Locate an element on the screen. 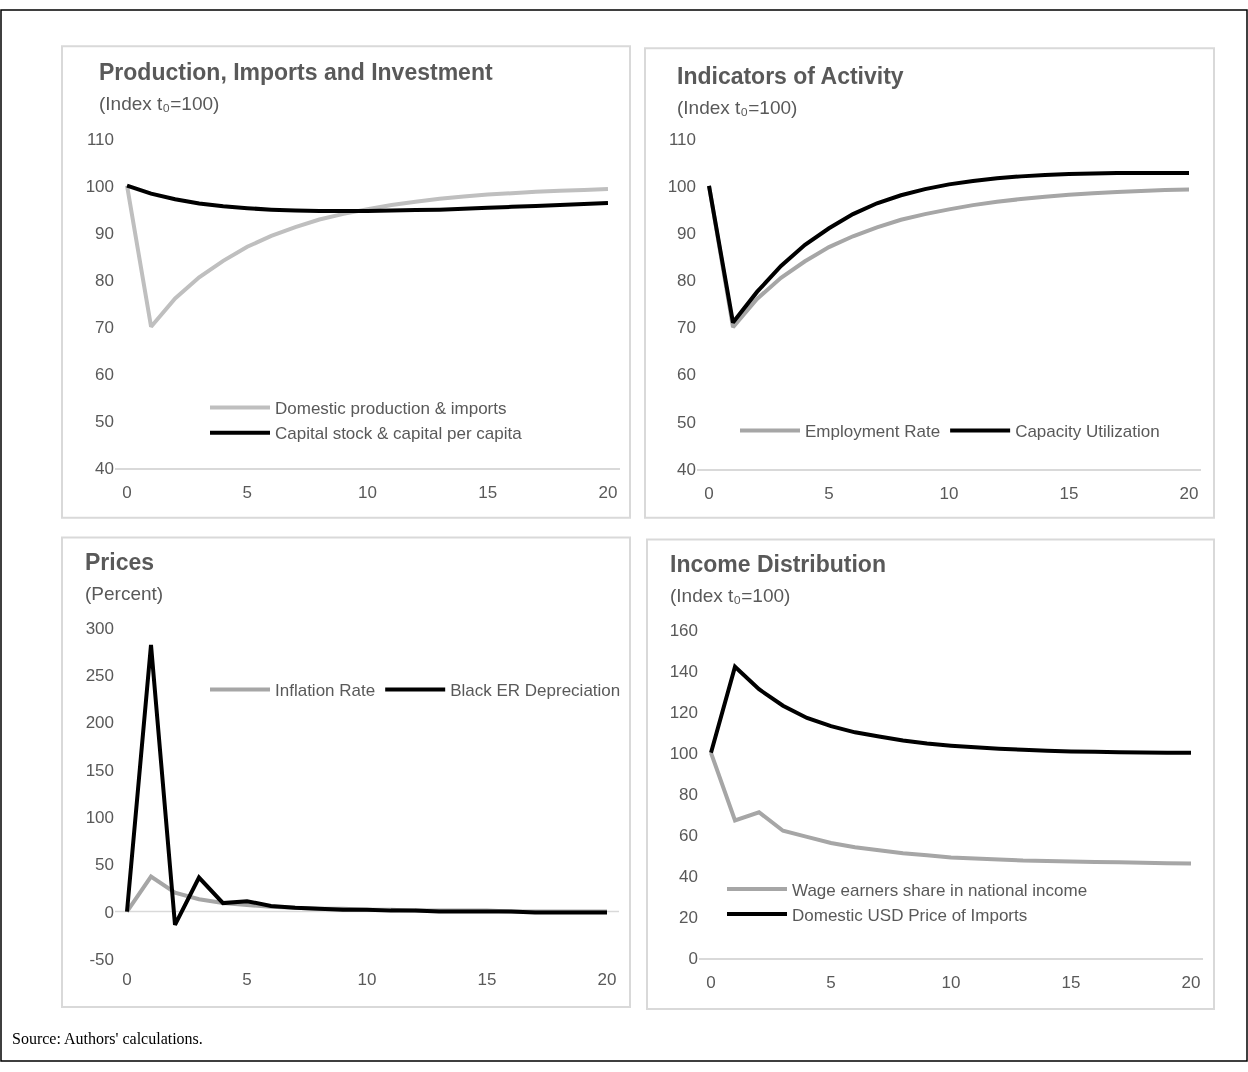 The image size is (1248, 1072). legend-label: Domestic USD Price of Imports is located at coordinates (910, 915).